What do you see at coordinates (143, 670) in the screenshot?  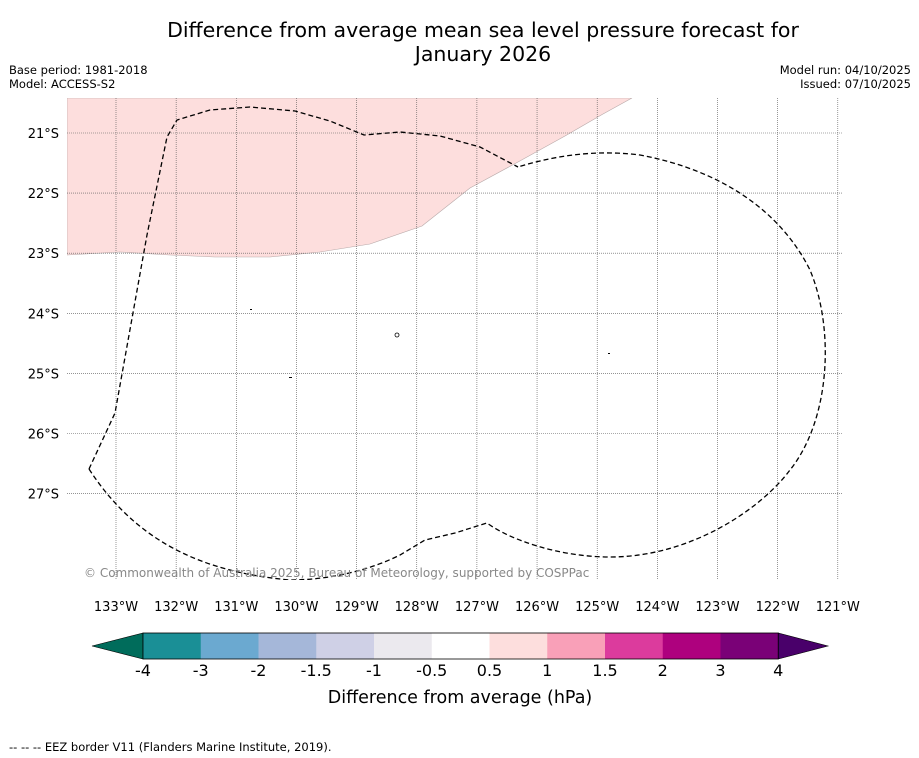 I see `colorbar-tick-label: -4` at bounding box center [143, 670].